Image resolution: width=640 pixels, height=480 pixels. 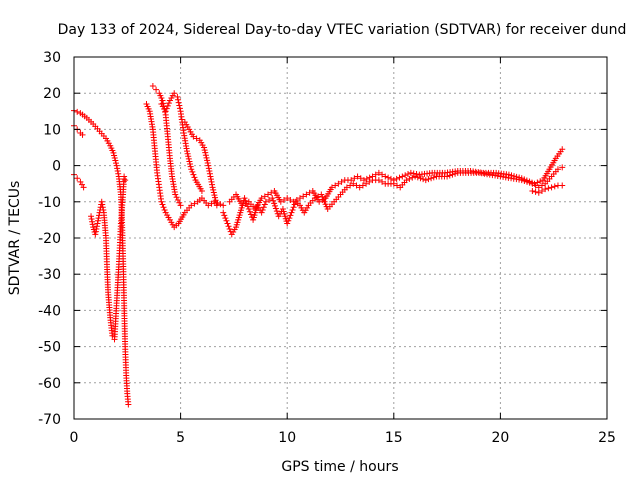 I want to click on x-axis-label: GPS time / hours, so click(x=339, y=467).